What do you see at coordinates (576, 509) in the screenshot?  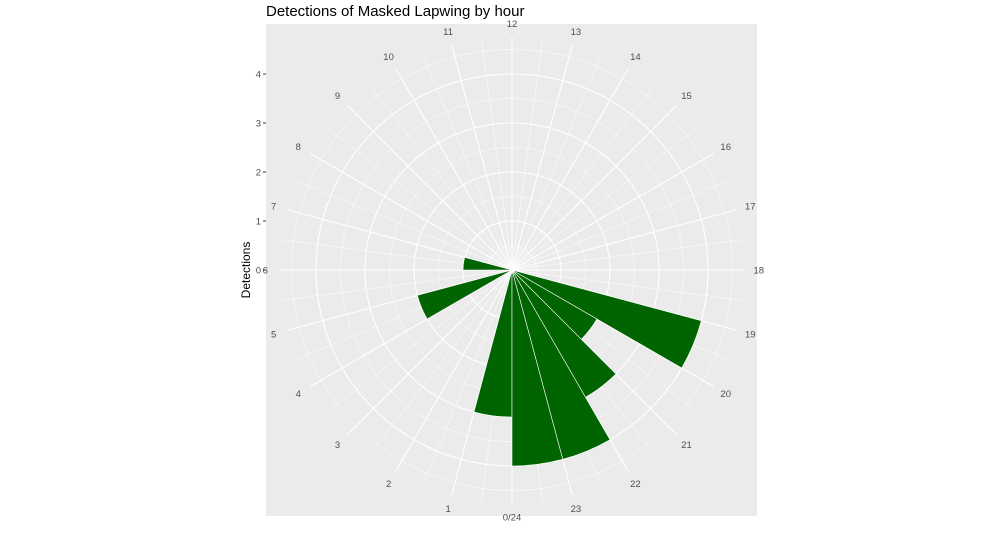 I see `hour-tick-label: 23` at bounding box center [576, 509].